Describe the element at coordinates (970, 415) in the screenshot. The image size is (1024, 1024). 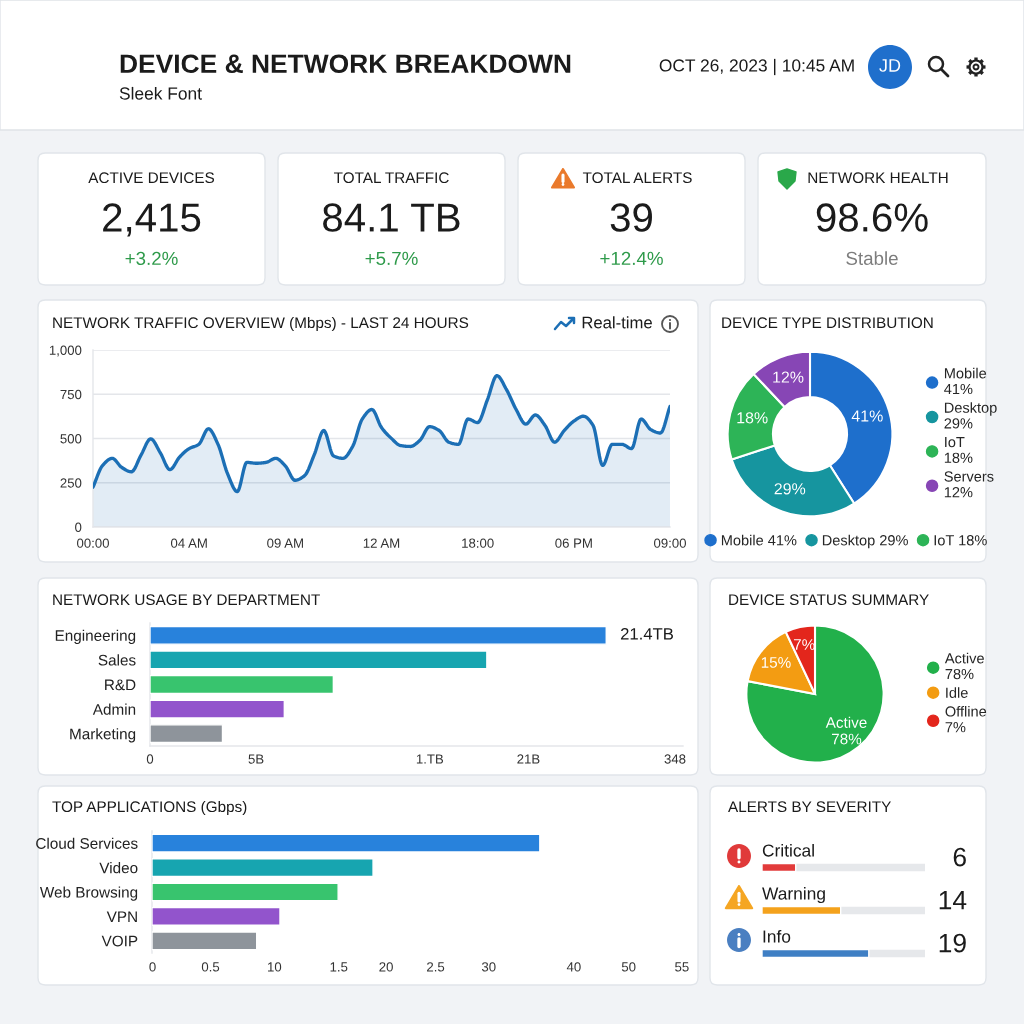
I see `legend-label: Desktop 29%` at that location.